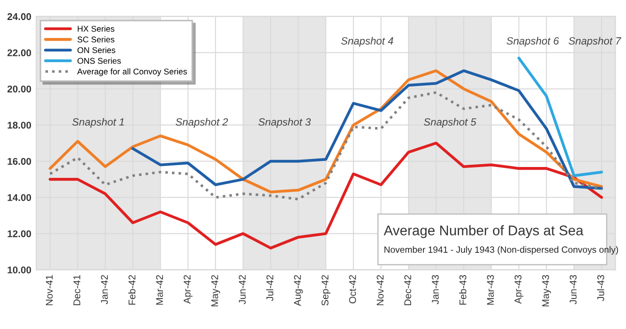 This screenshot has height=329, width=626. Describe the element at coordinates (367, 41) in the screenshot. I see `annotation: Snapshot 4` at that location.